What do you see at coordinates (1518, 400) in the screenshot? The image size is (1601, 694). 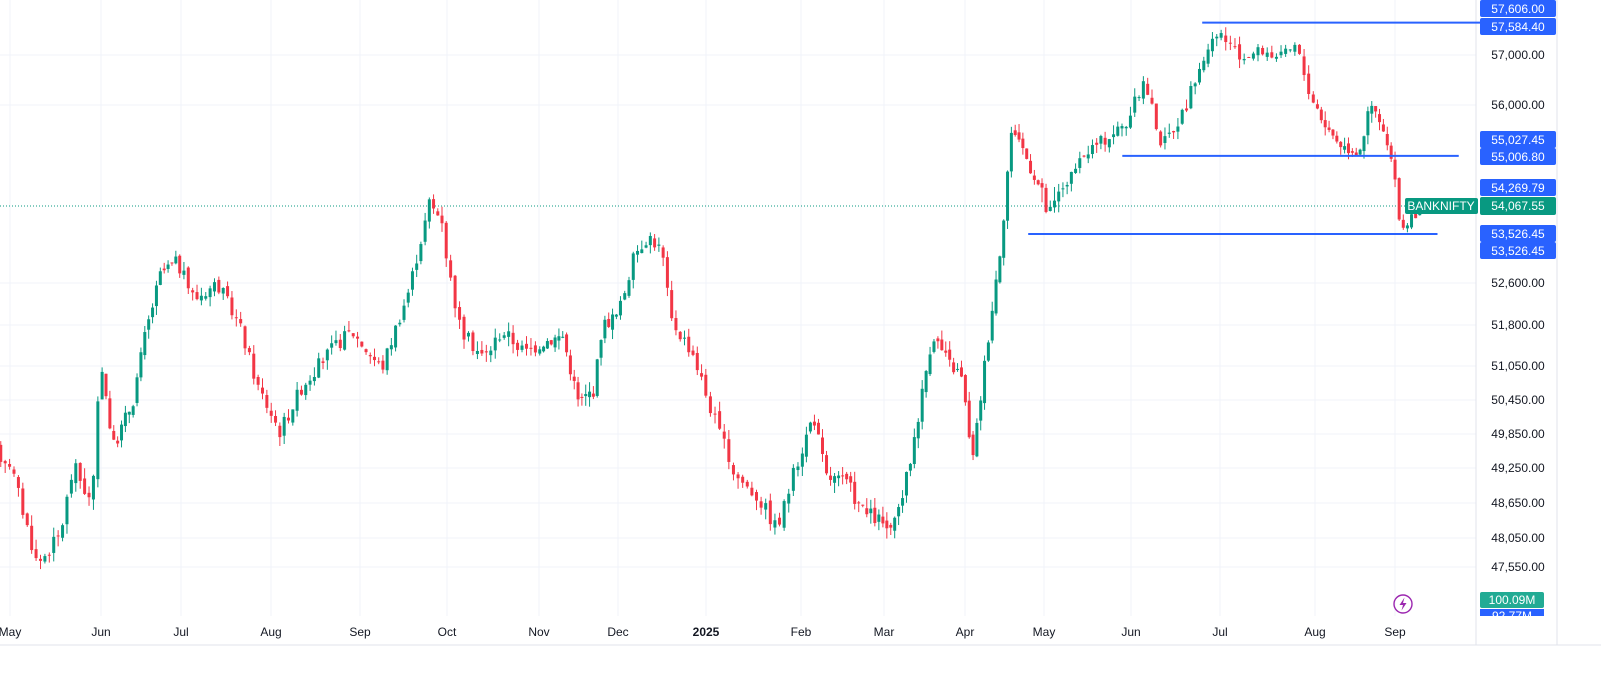 I see `price-axis-label: 50,450.00` at bounding box center [1518, 400].